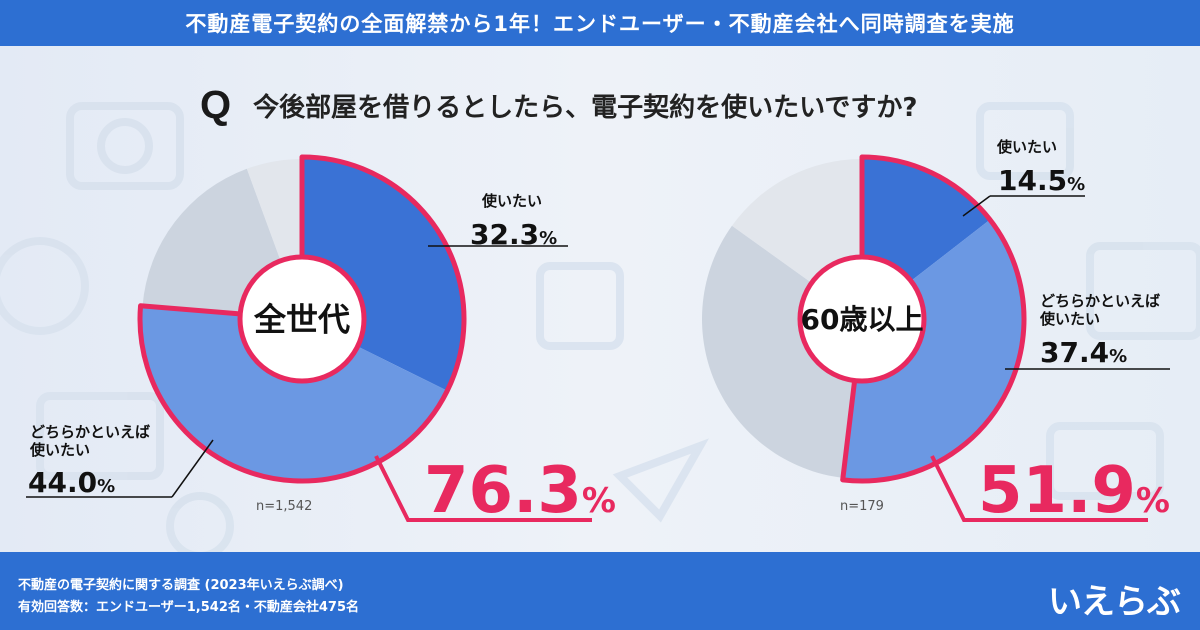 The image size is (1200, 630). I want to click on chart2-highlight-outline, so click(933, 319).